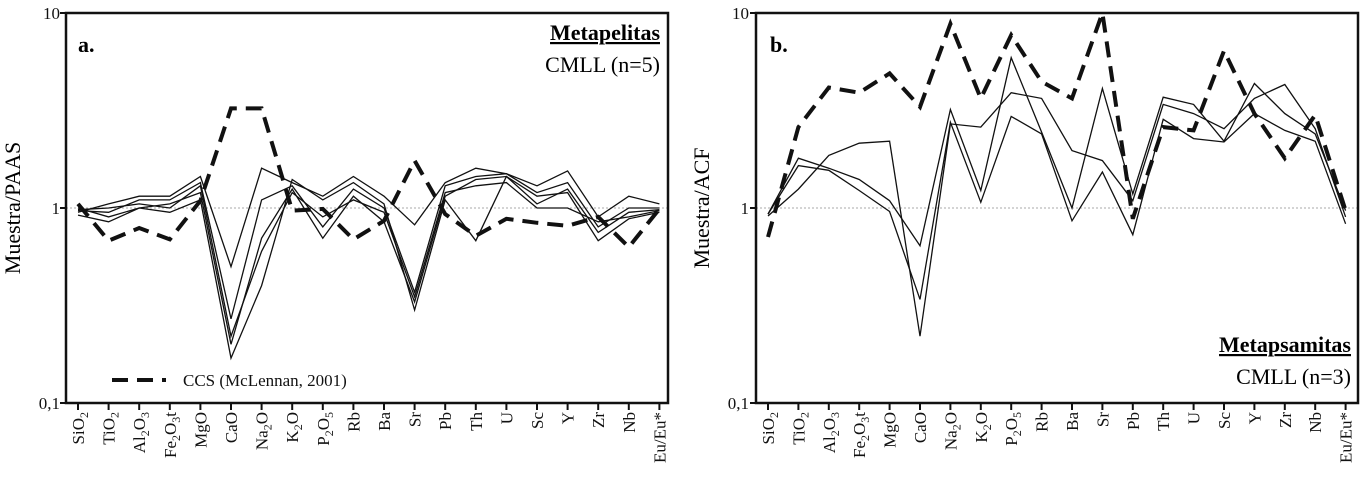 The image size is (1364, 486). Describe the element at coordinates (779, 44) in the screenshot. I see `panel-b-label: b.` at that location.